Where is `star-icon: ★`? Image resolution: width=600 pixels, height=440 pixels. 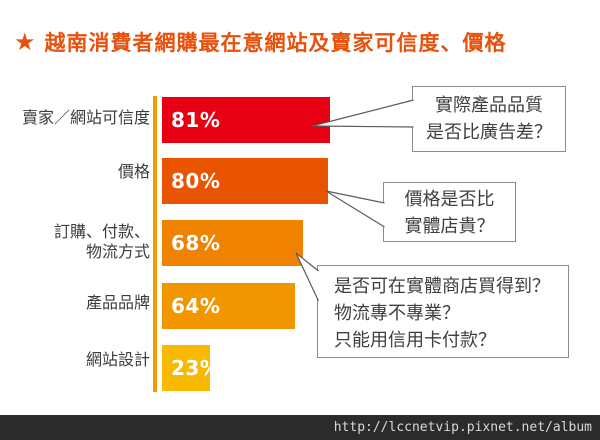
star-icon: ★ is located at coordinates (25, 42).